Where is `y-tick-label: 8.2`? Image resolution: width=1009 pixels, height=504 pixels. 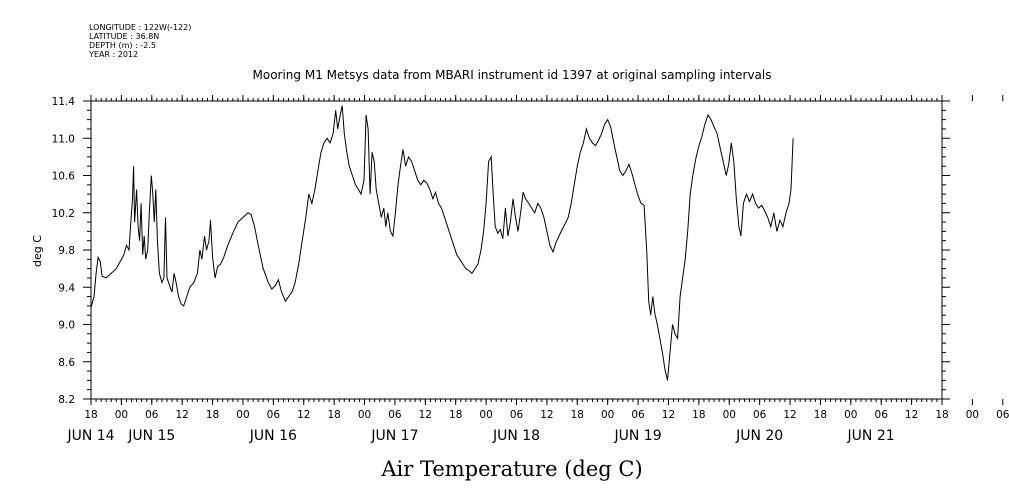
y-tick-label: 8.2 is located at coordinates (66, 400).